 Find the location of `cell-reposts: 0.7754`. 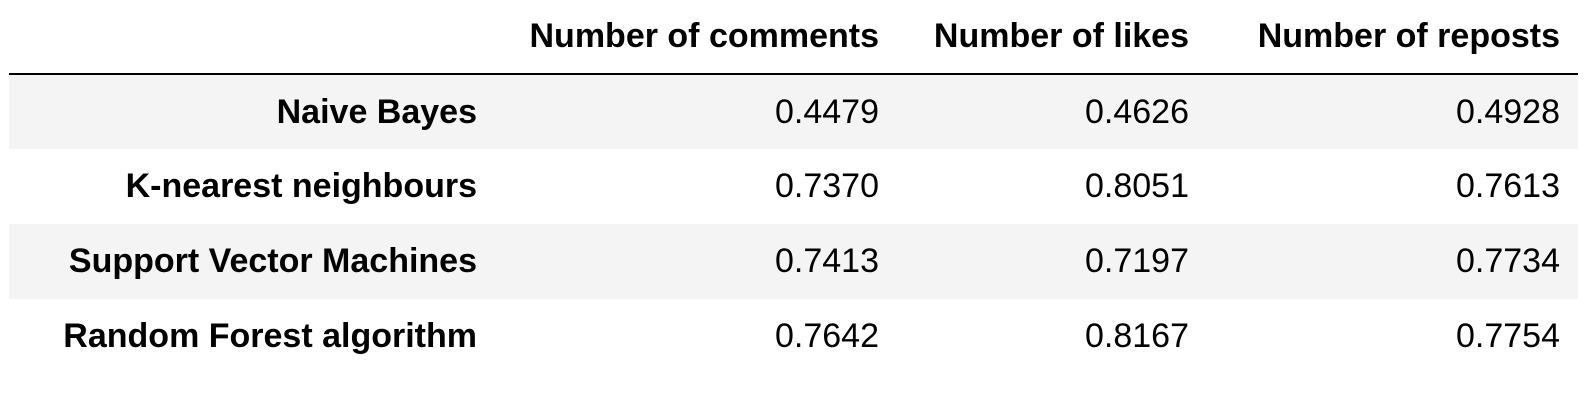

cell-reposts: 0.7754 is located at coordinates (1392, 336).